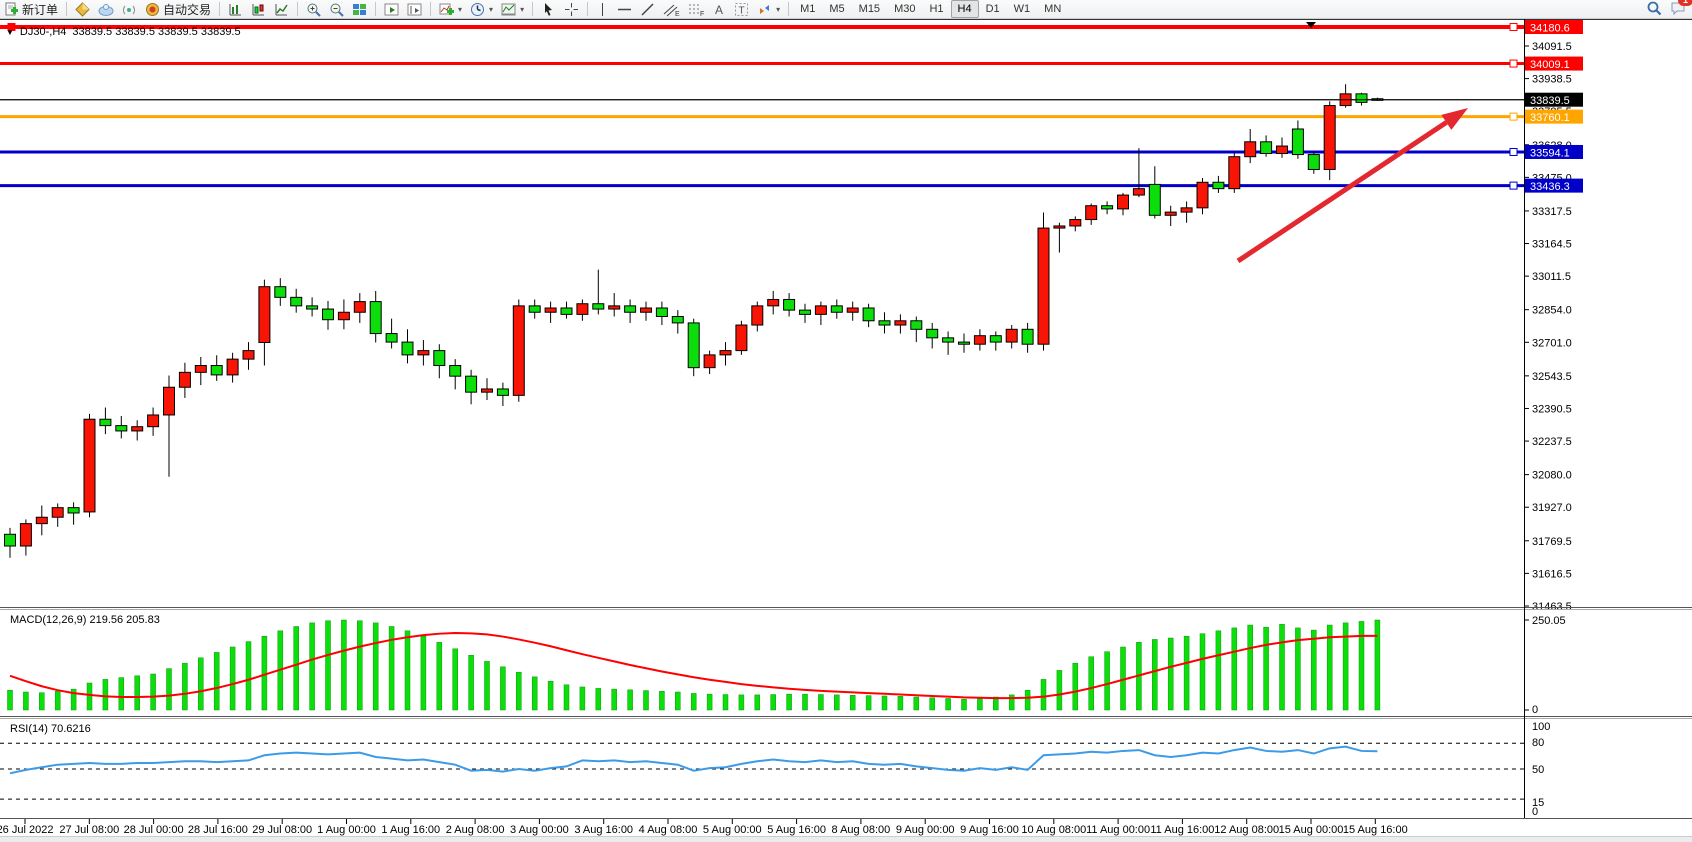  I want to click on horizontal-line-button, so click(624, 9).